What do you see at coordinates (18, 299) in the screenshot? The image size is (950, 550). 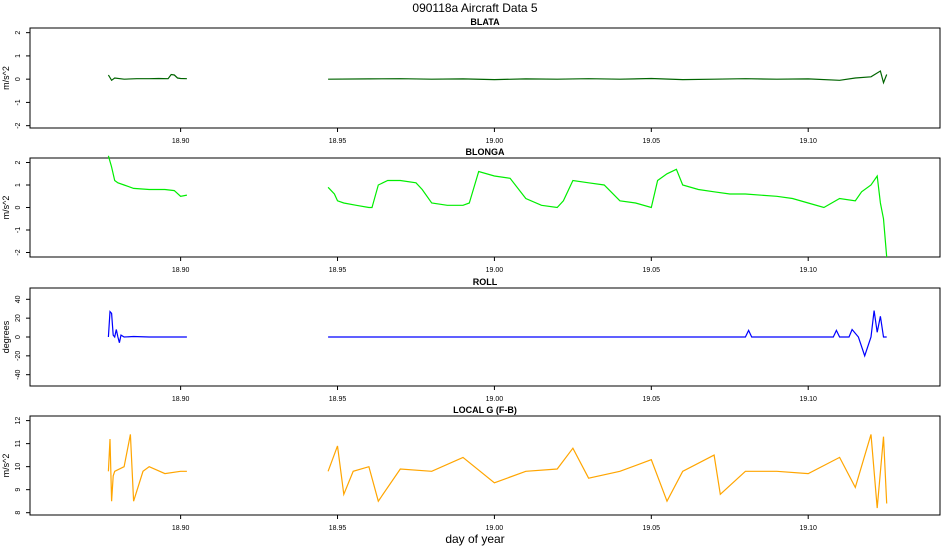 I see `y-tick-label: 40` at bounding box center [18, 299].